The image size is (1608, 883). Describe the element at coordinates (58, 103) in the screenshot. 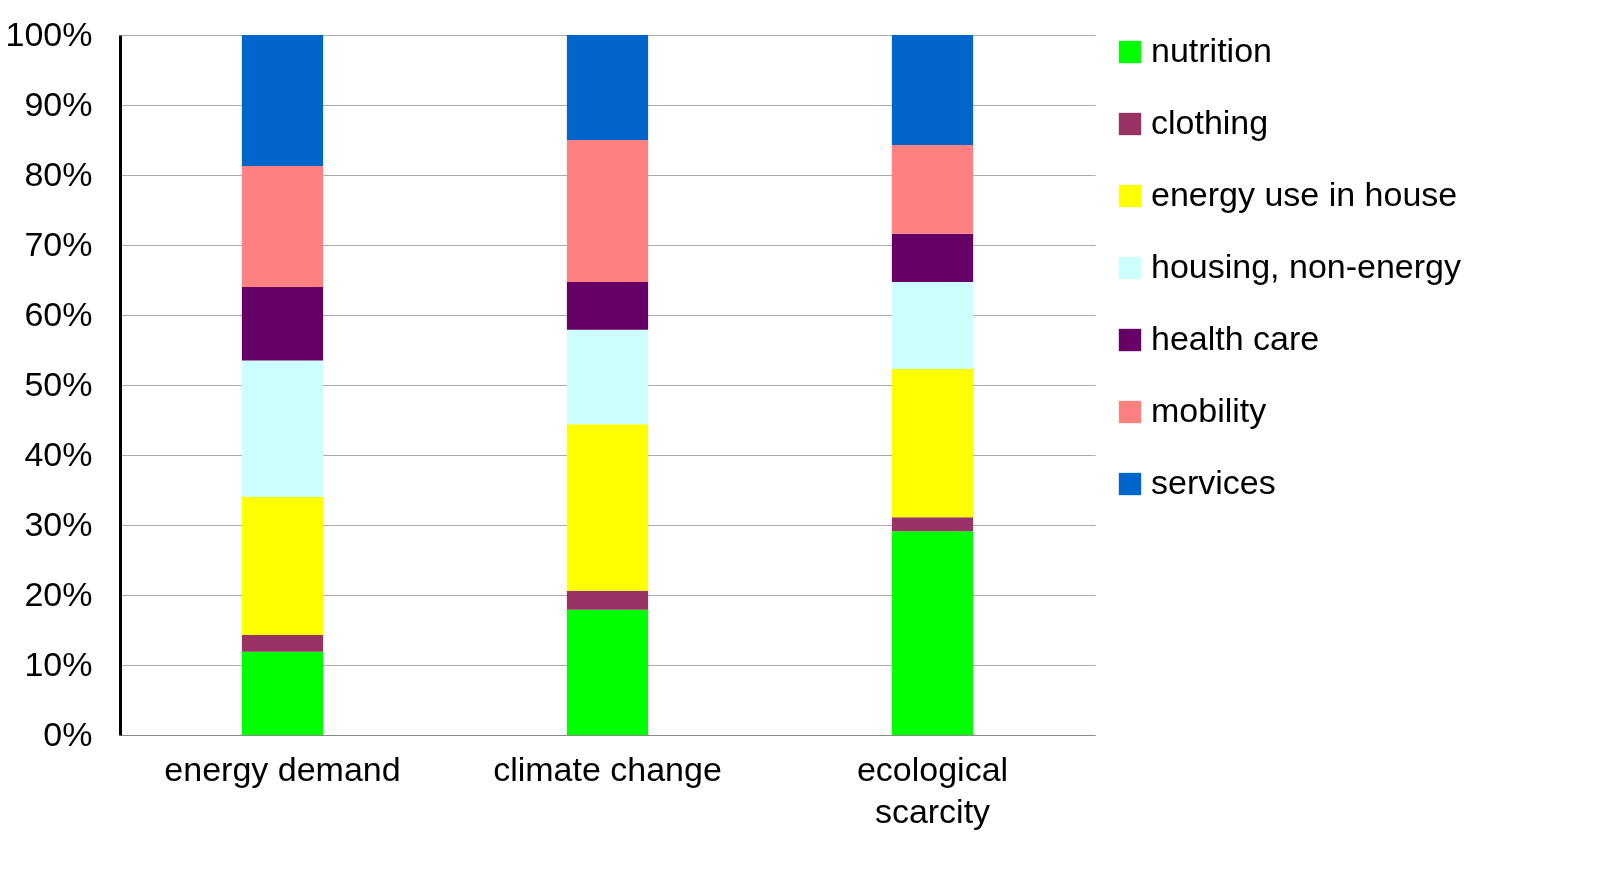

I see `y-tick-label: 90%` at that location.